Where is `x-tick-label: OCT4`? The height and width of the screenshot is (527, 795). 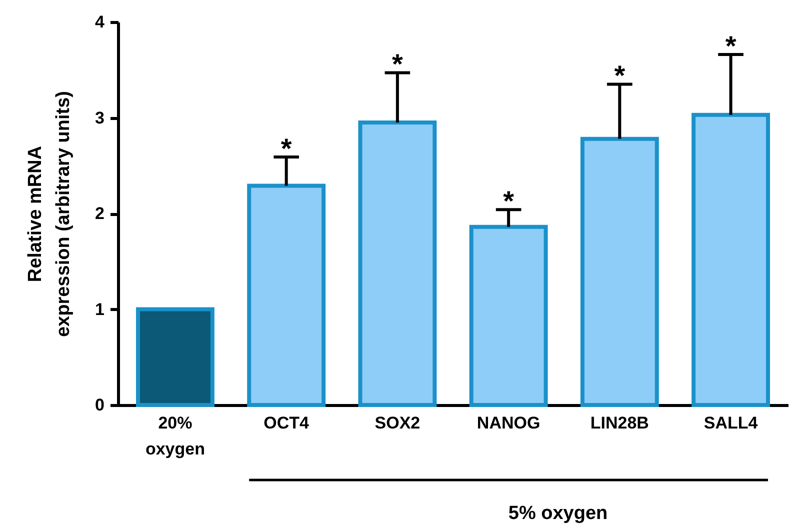
x-tick-label: OCT4 is located at coordinates (287, 423).